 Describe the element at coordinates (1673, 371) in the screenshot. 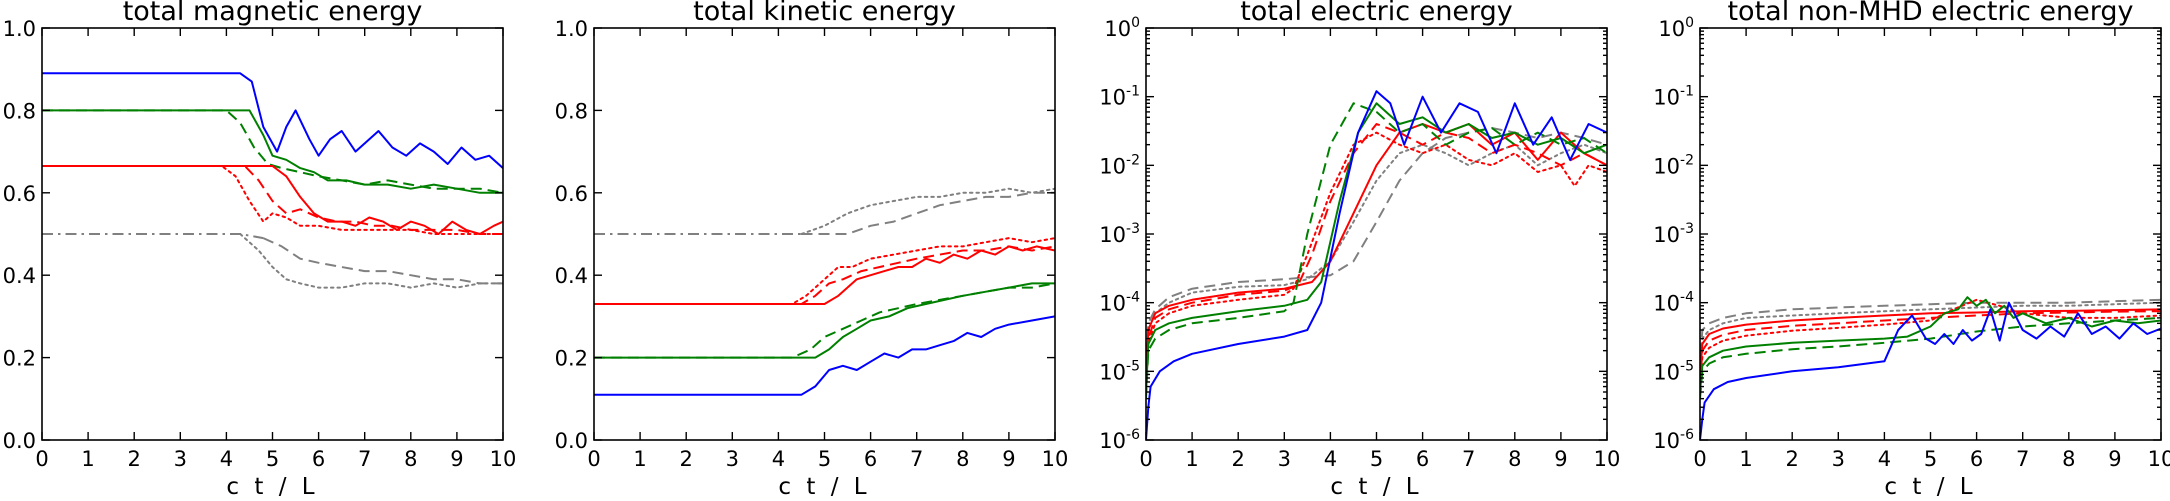

I see `y-tick-label: 10⁻⁵` at that location.